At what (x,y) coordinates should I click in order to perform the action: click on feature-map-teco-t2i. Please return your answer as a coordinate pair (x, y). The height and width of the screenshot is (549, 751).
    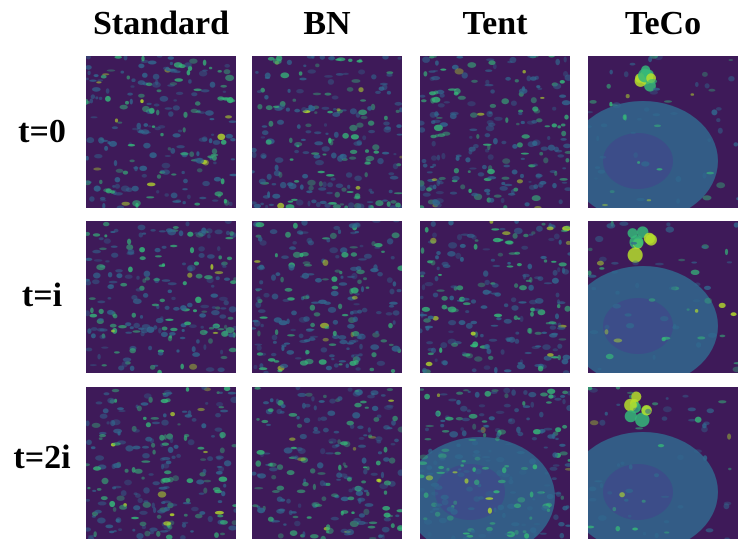
    Looking at the image, I should click on (663, 463).